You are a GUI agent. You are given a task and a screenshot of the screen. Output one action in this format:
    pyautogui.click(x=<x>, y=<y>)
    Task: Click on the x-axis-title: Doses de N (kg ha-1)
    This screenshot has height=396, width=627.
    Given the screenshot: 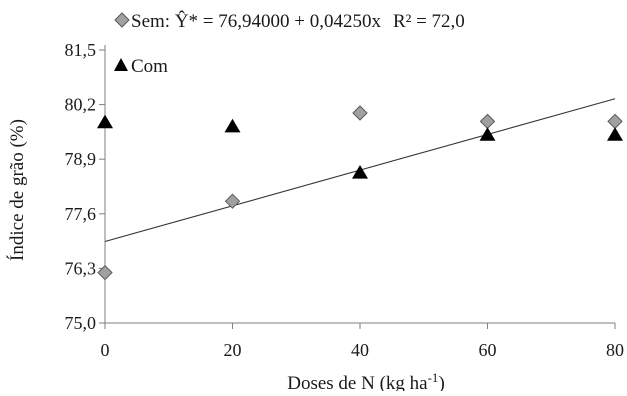 What is the action you would take?
    pyautogui.click(x=366, y=380)
    